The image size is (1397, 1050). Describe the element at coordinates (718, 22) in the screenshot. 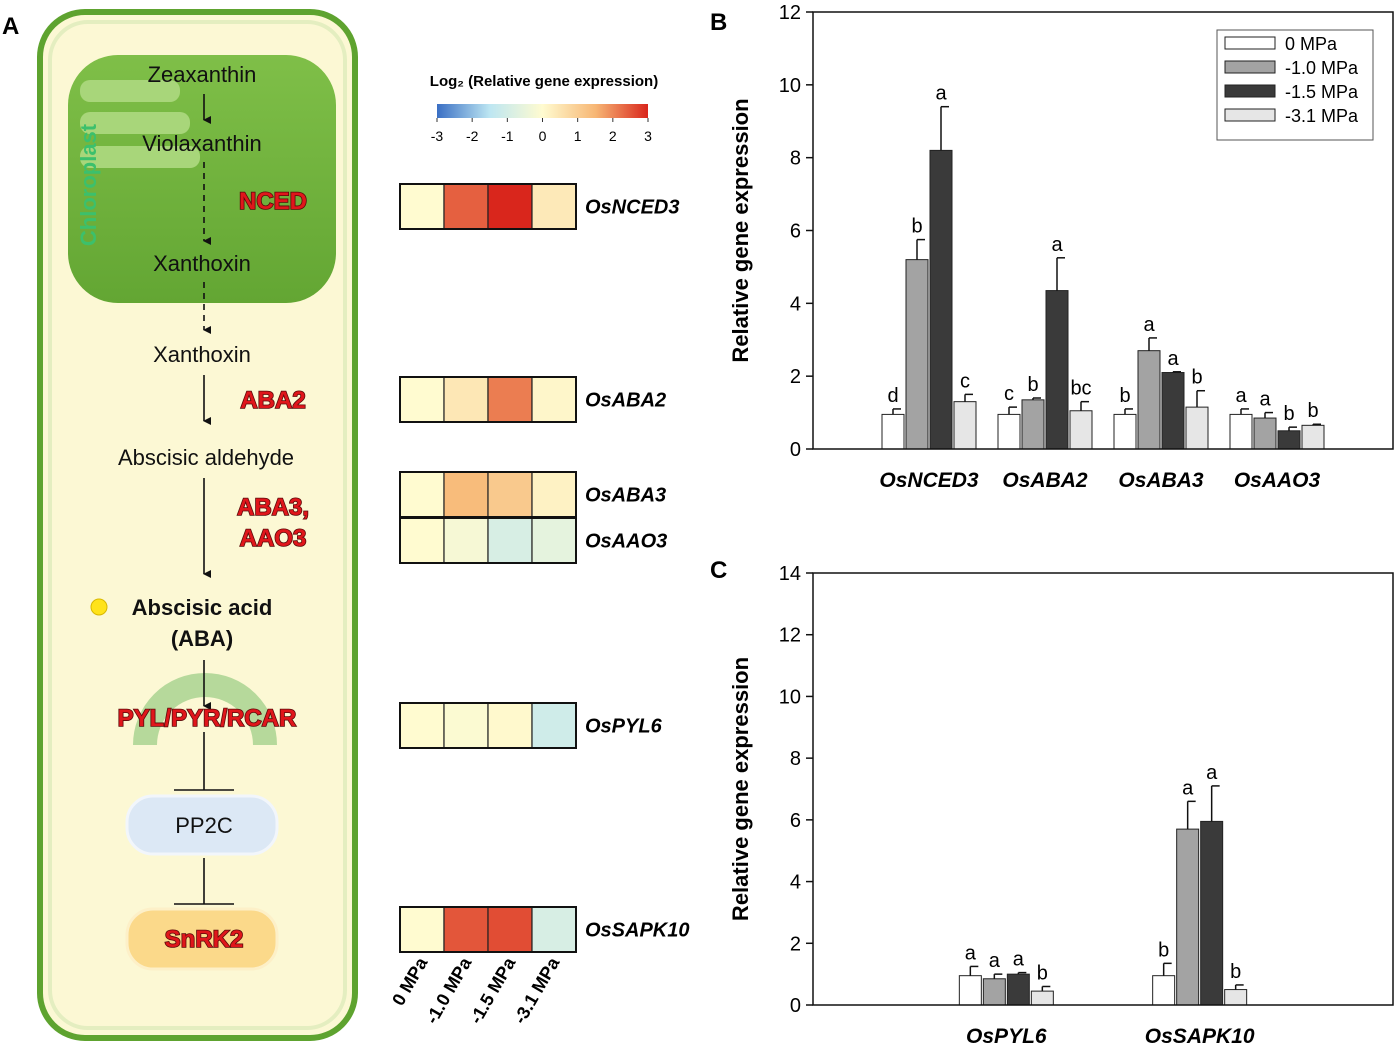

I see `panel-label: B` at that location.